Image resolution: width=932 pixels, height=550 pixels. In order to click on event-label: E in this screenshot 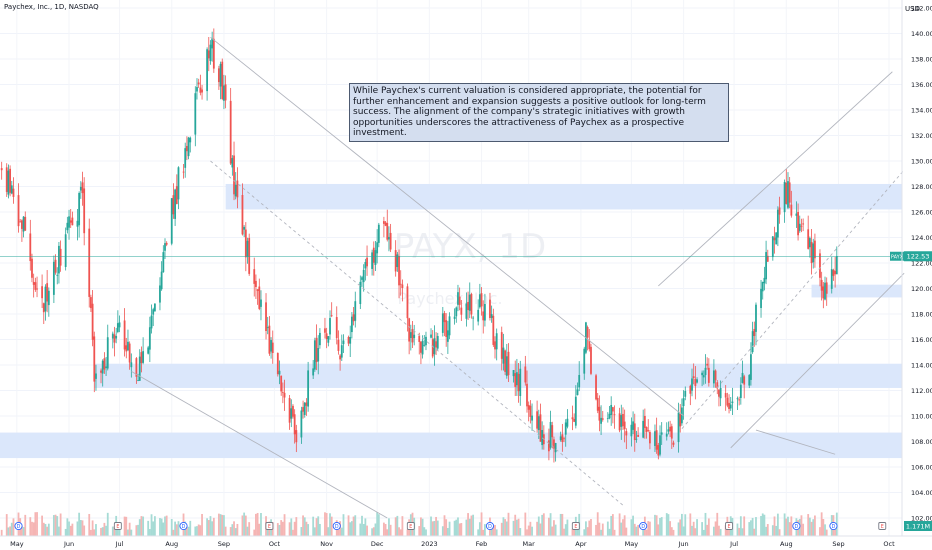, I will do `click(410, 527)`.